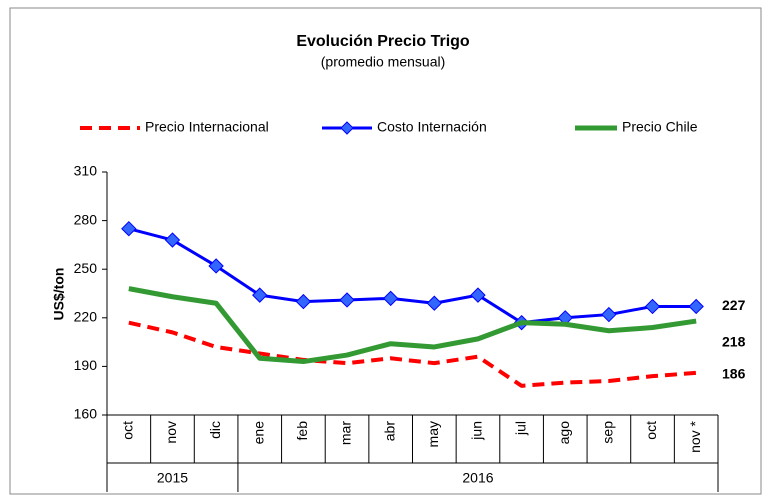 This screenshot has height=502, width=771. What do you see at coordinates (433, 434) in the screenshot?
I see `x-tick-label: may` at bounding box center [433, 434].